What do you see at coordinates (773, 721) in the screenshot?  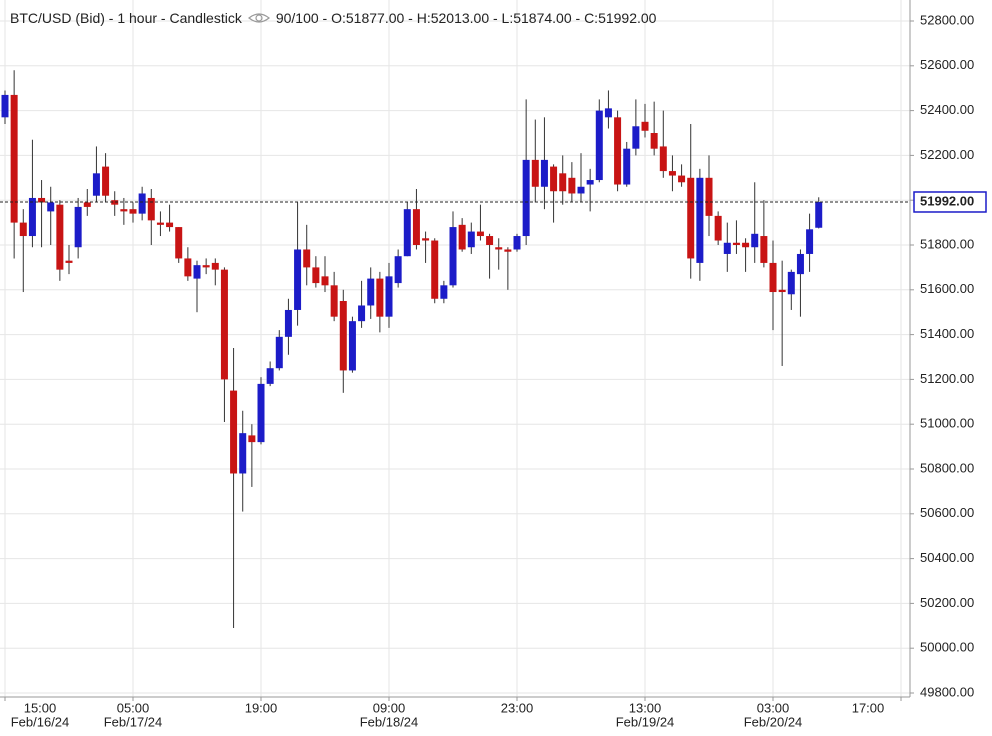 I see `x-tick-date: Feb/20/24` at bounding box center [773, 721].